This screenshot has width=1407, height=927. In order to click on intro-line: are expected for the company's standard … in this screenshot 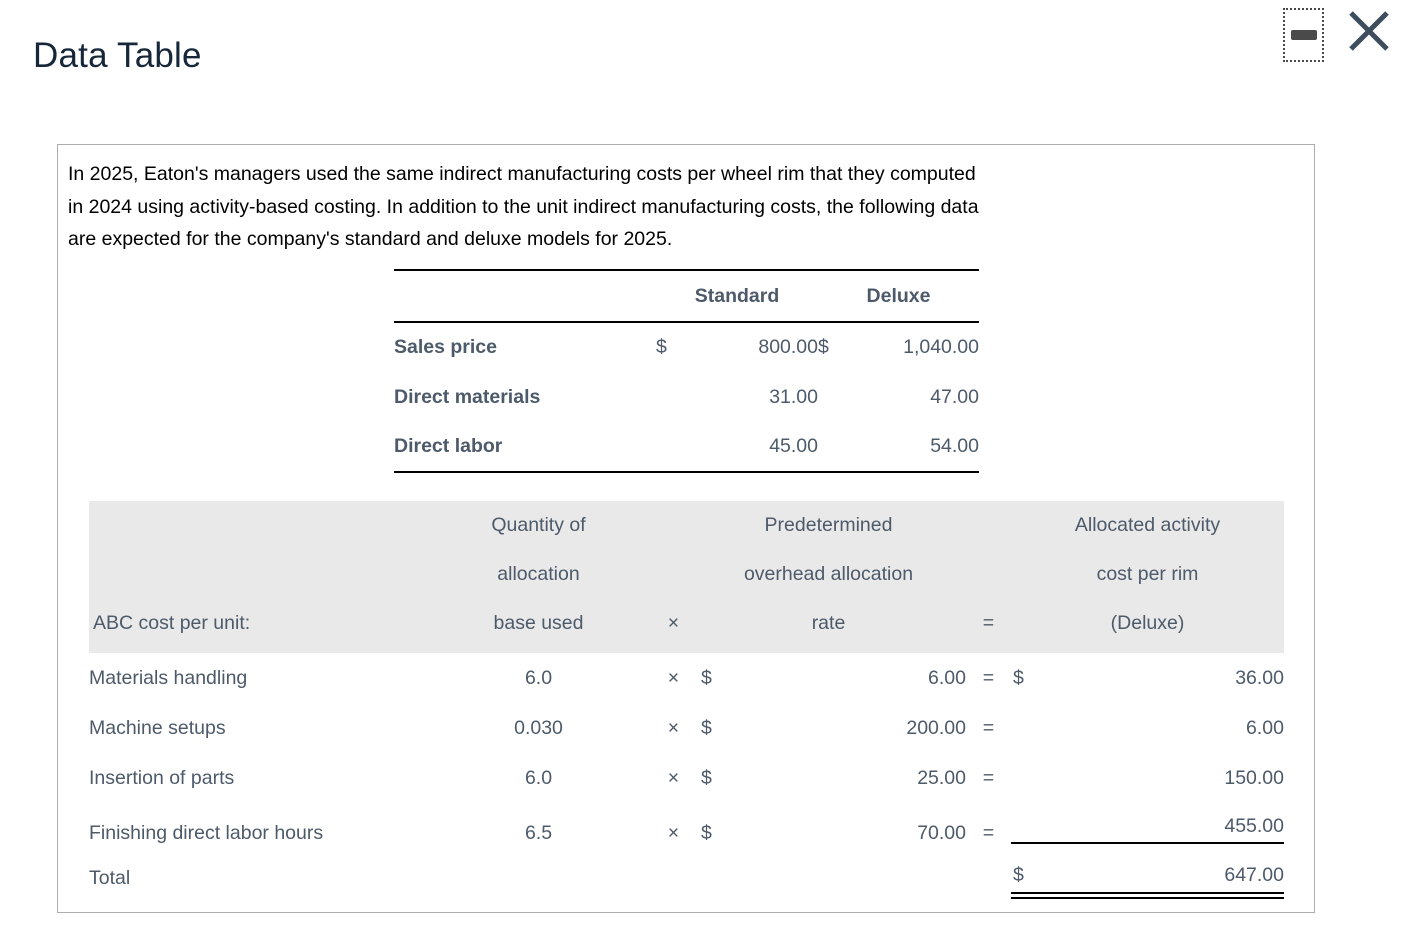, I will do `click(370, 239)`.